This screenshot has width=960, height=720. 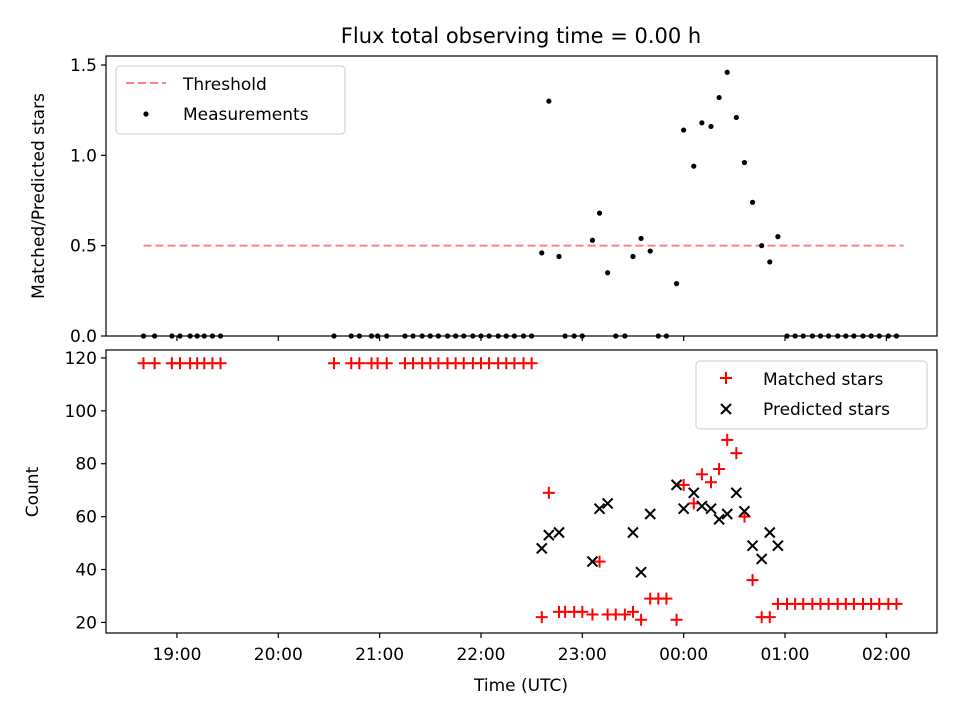 I want to click on legend-predicted-swatch, so click(x=726, y=409).